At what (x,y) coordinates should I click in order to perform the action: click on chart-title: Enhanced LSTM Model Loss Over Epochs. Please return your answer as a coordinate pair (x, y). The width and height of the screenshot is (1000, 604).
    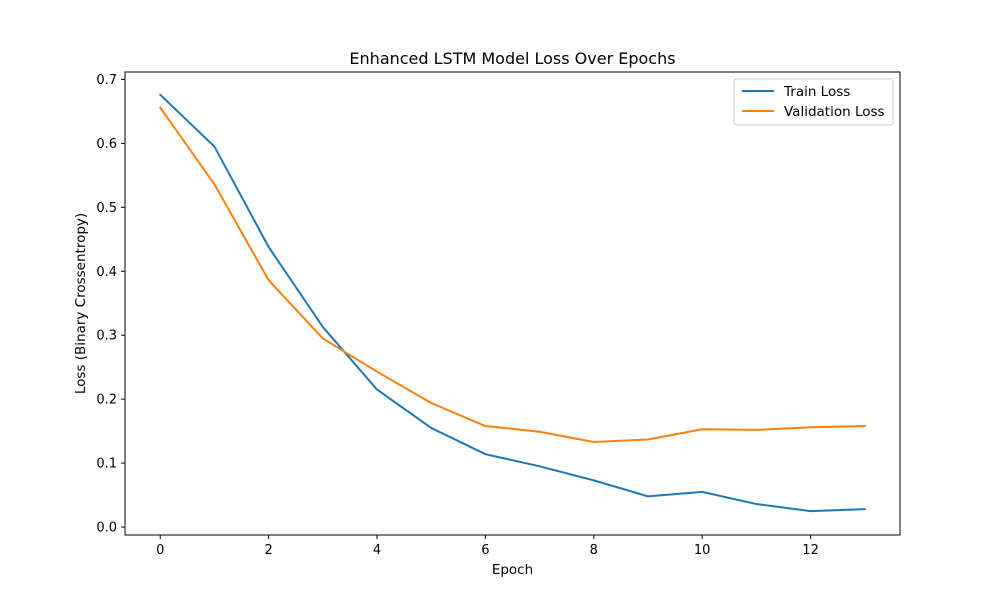
    Looking at the image, I should click on (512, 58).